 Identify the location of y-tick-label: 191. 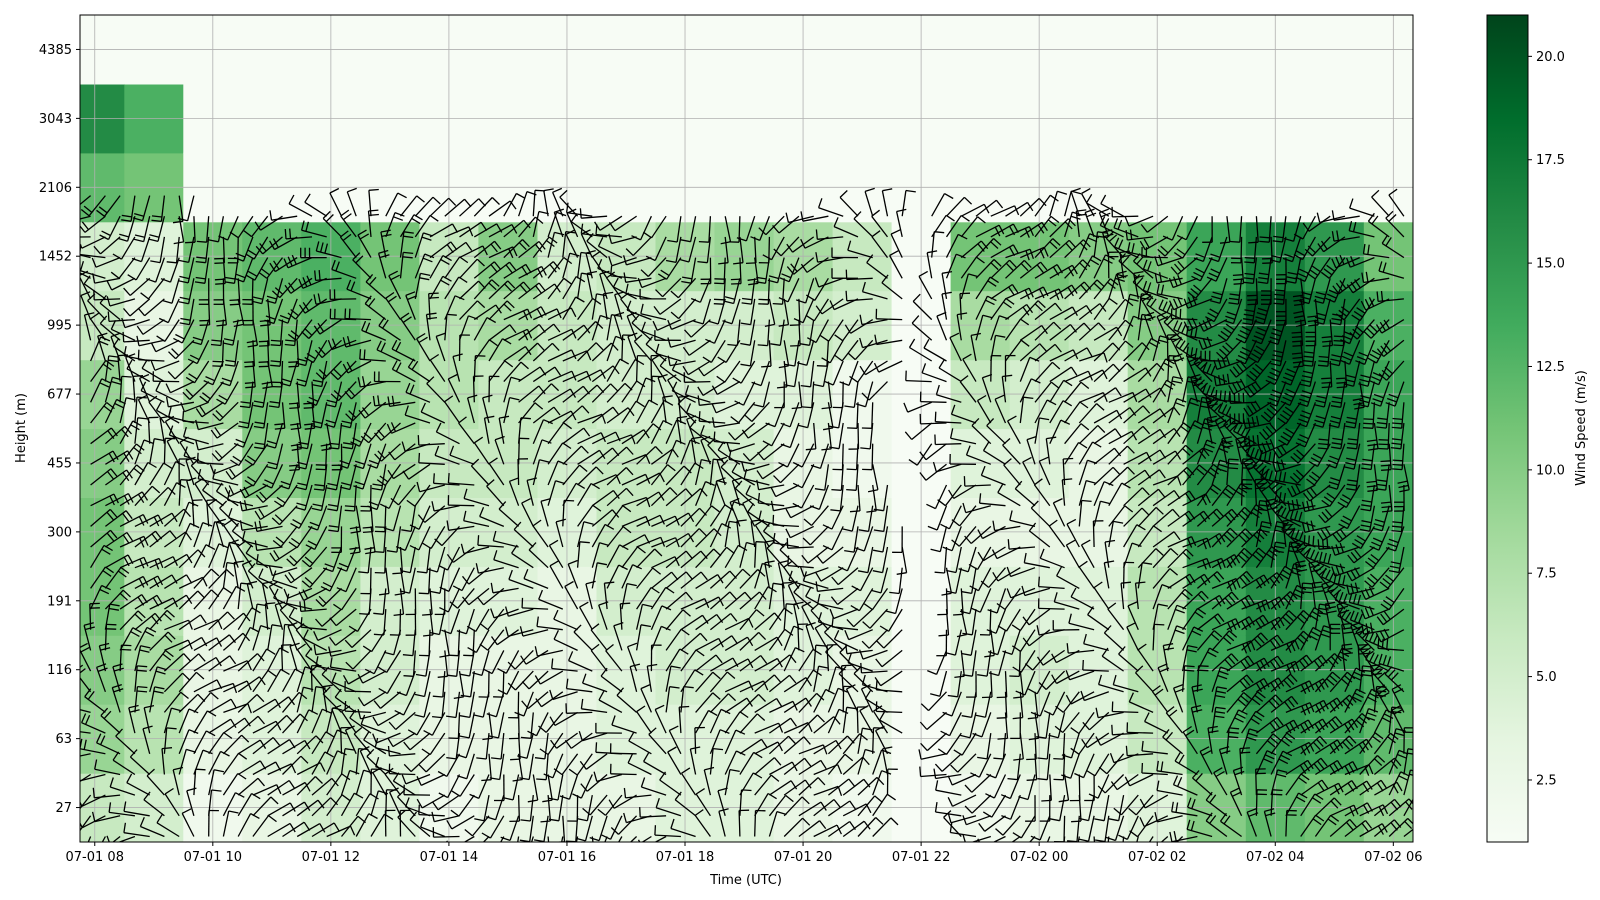
(59, 601).